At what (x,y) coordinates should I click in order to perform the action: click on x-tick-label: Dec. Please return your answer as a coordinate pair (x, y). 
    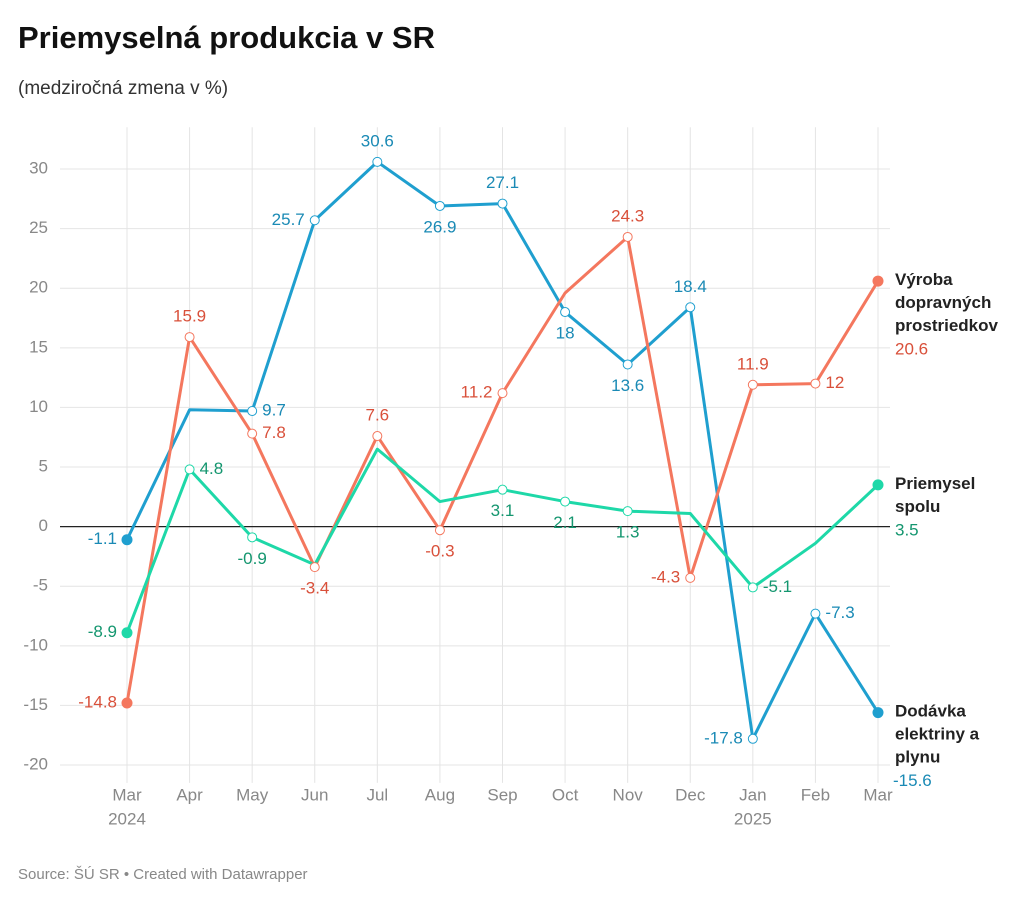
    Looking at the image, I should click on (690, 794).